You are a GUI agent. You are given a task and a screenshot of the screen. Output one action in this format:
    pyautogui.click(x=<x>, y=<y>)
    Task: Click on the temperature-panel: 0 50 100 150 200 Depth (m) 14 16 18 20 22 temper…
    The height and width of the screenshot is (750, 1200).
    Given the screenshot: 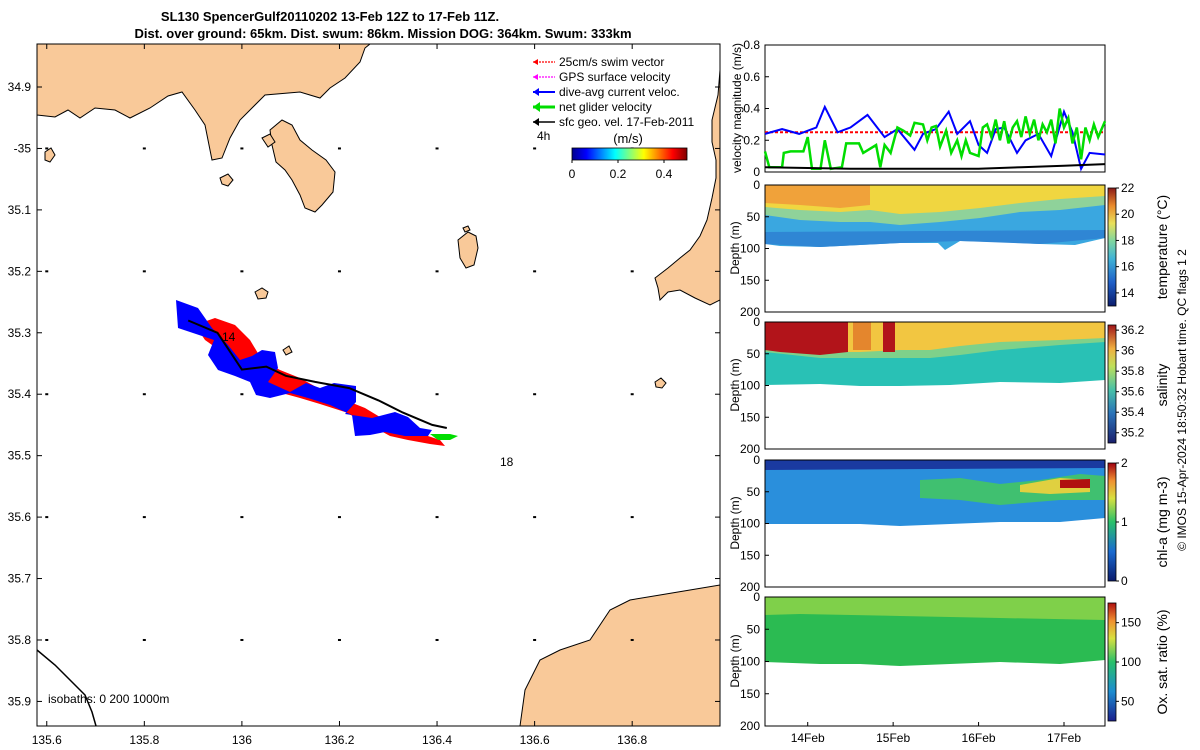 What is the action you would take?
    pyautogui.click(x=949, y=248)
    